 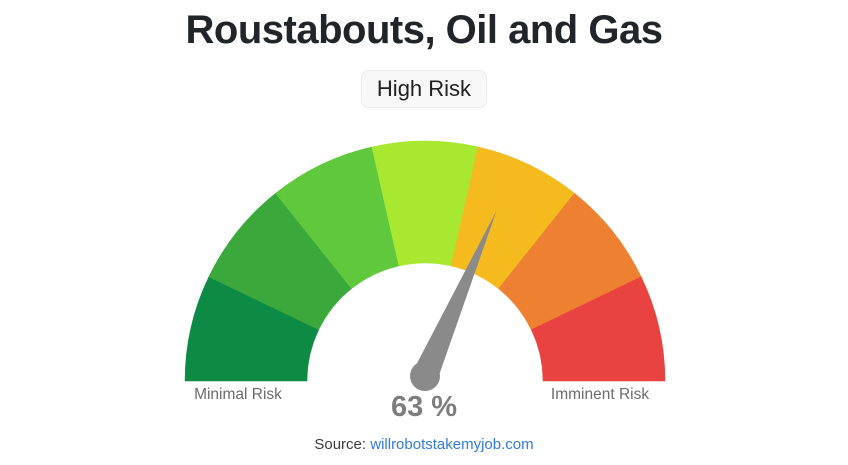 I want to click on gauge-segment, so click(x=598, y=329).